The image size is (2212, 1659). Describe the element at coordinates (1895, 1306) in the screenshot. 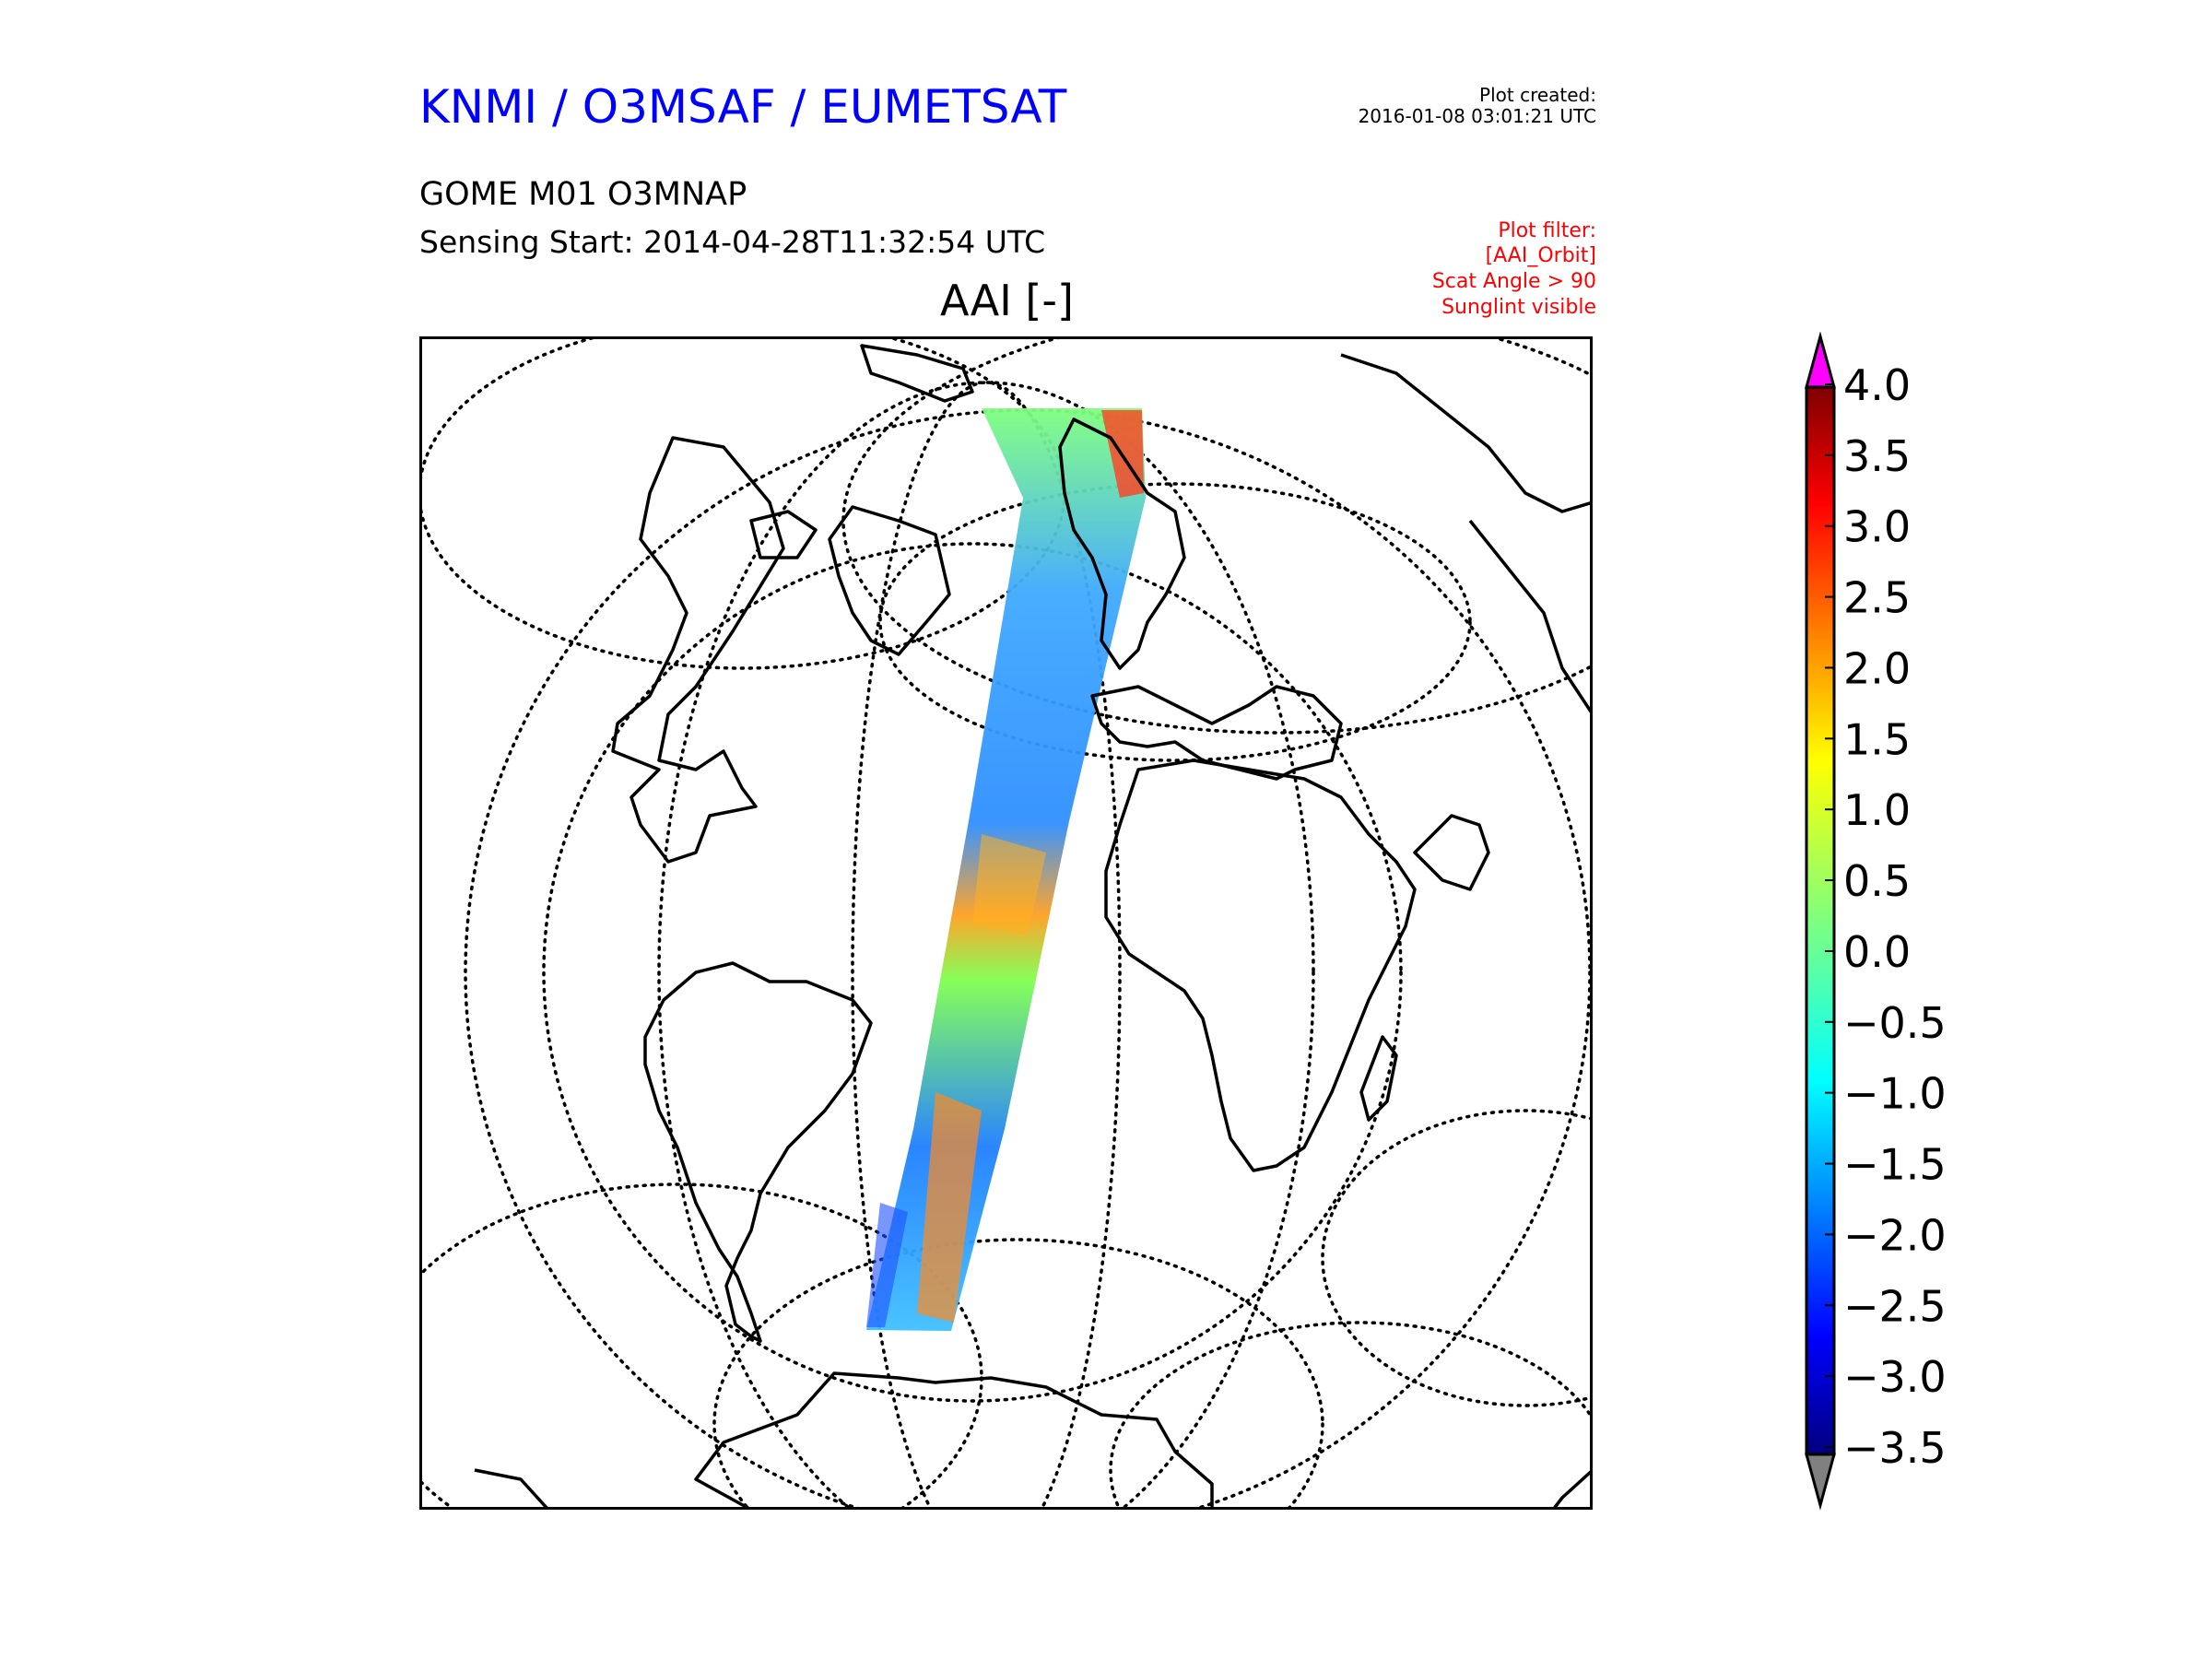

I see `colorbar-tick-label: −2.5` at that location.